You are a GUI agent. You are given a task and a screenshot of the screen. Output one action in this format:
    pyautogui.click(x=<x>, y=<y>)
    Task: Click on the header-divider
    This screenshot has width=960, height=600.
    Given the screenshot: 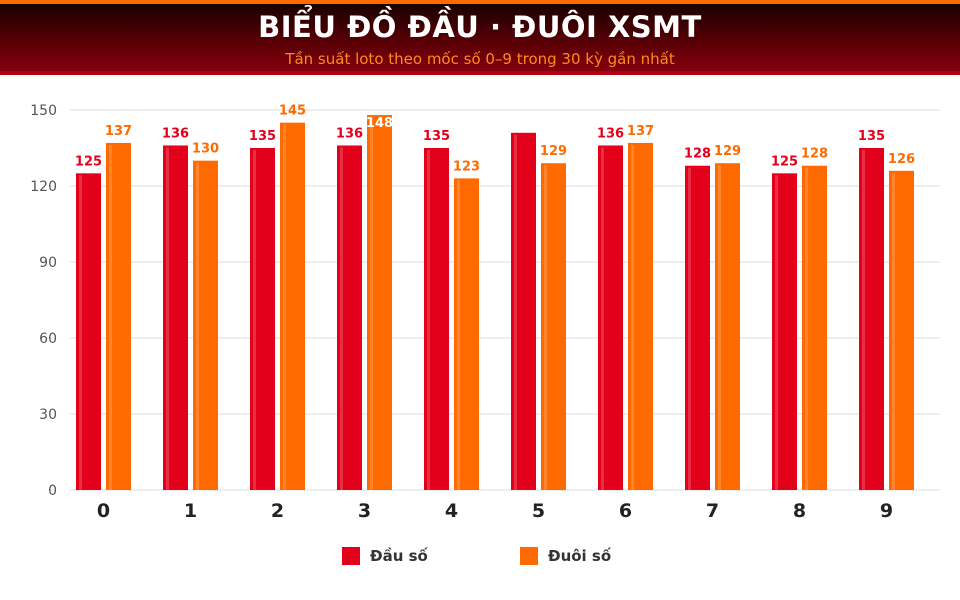 What is the action you would take?
    pyautogui.click(x=480, y=73)
    